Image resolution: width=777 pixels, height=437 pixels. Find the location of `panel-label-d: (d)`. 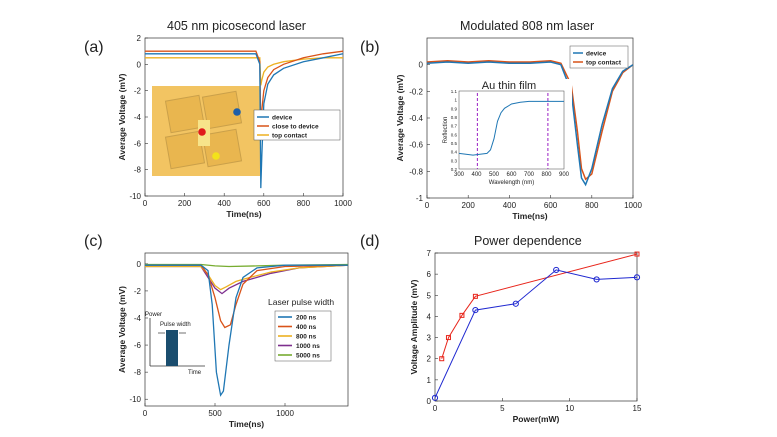

panel-label-d: (d) is located at coordinates (370, 241).